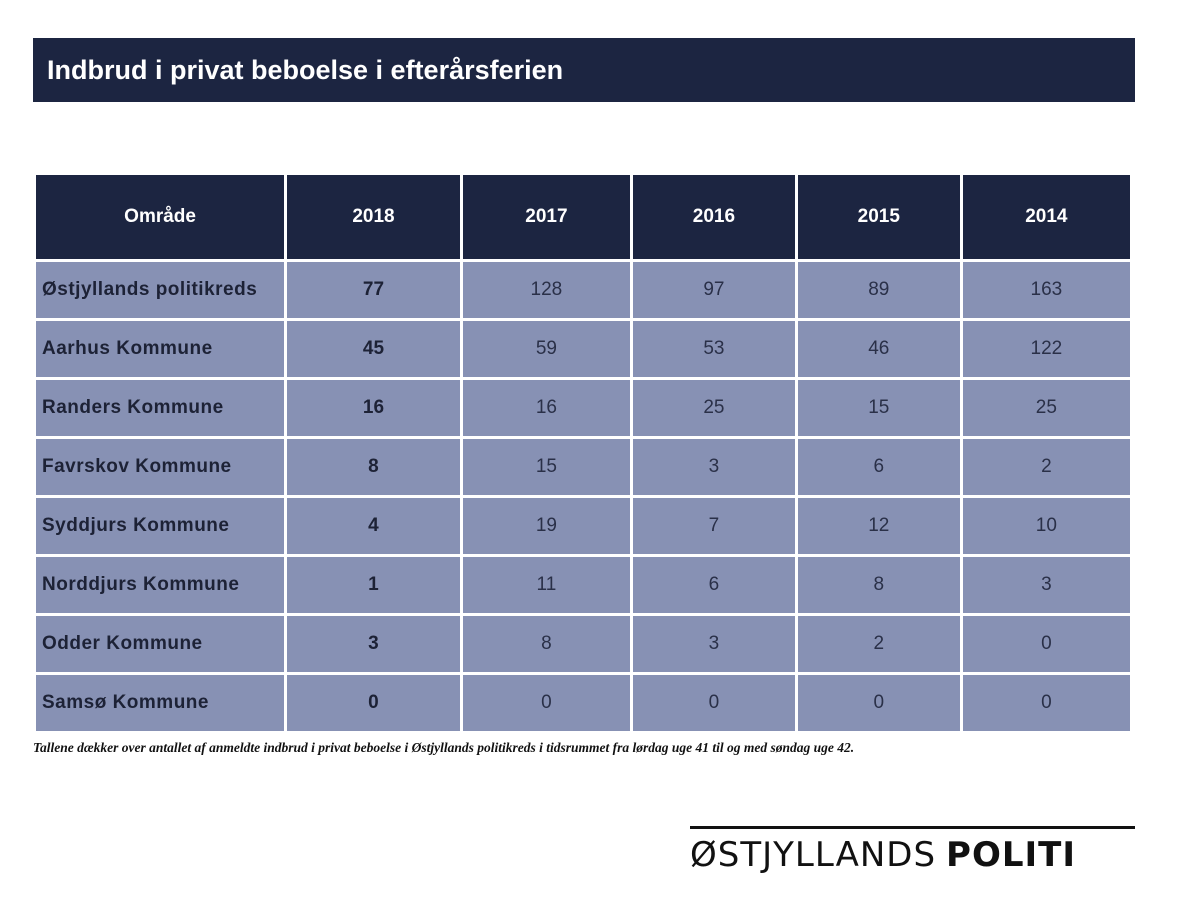 Image resolution: width=1200 pixels, height=900 pixels. What do you see at coordinates (878, 217) in the screenshot?
I see `column-header-2015: 2015` at bounding box center [878, 217].